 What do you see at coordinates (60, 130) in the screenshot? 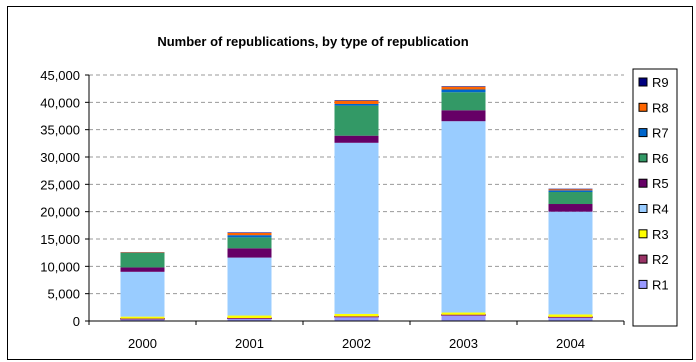
I see `y-tick-label: 35,000` at bounding box center [60, 130].